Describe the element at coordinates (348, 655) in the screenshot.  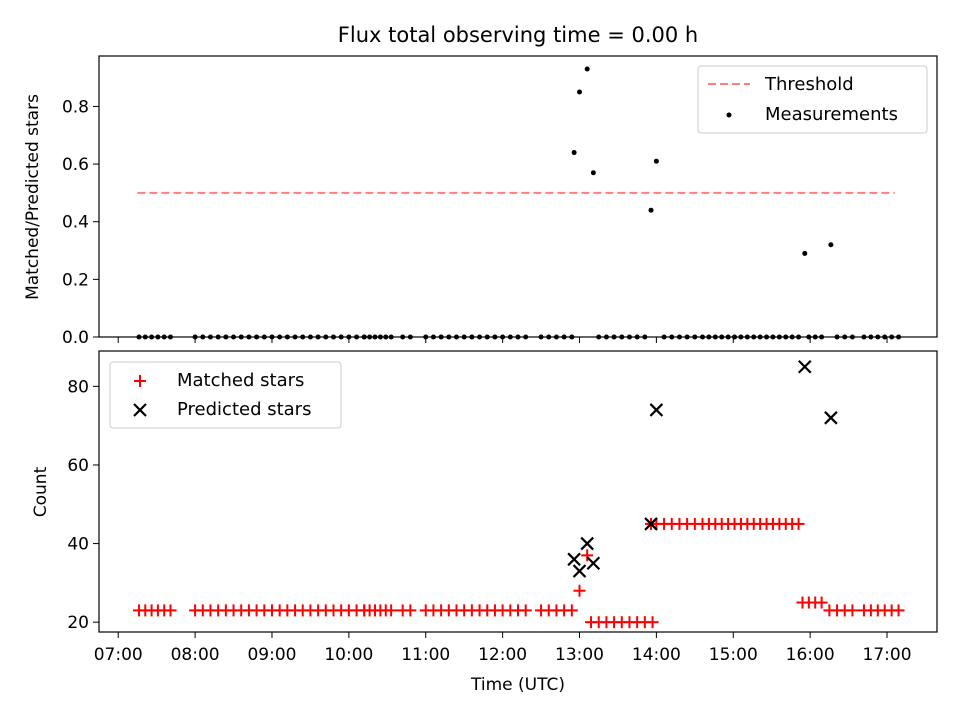
I see `x-tick-label: 10:00` at that location.